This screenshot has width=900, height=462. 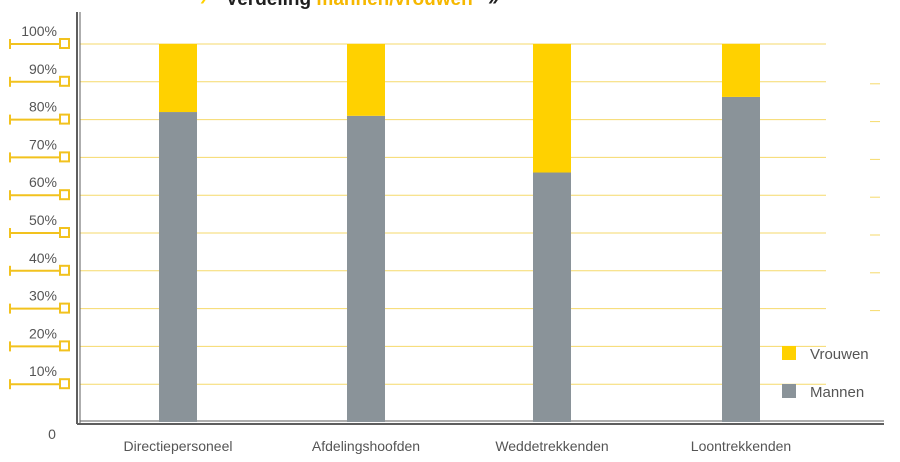 I want to click on legend-label: Vrouwen, so click(x=839, y=354).